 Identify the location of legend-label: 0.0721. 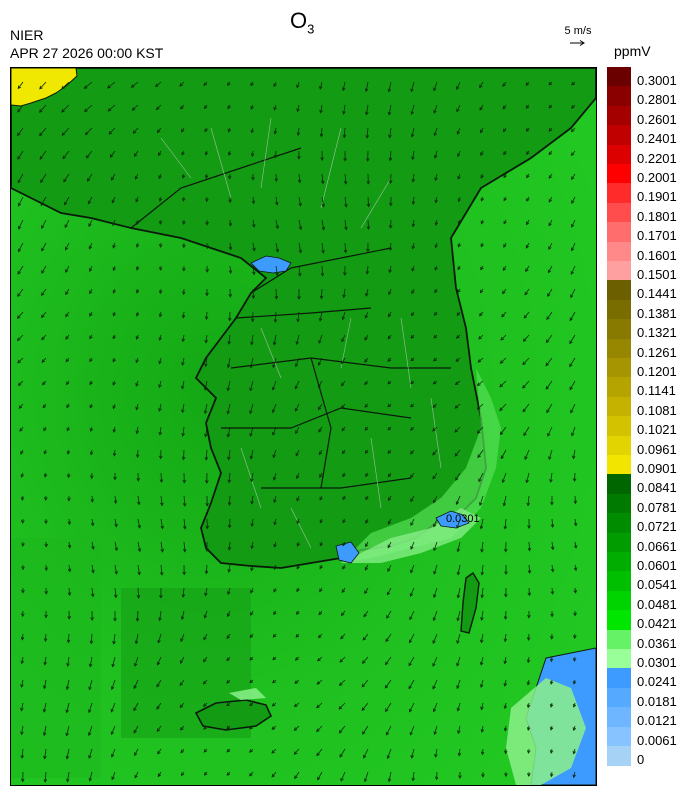
(657, 527).